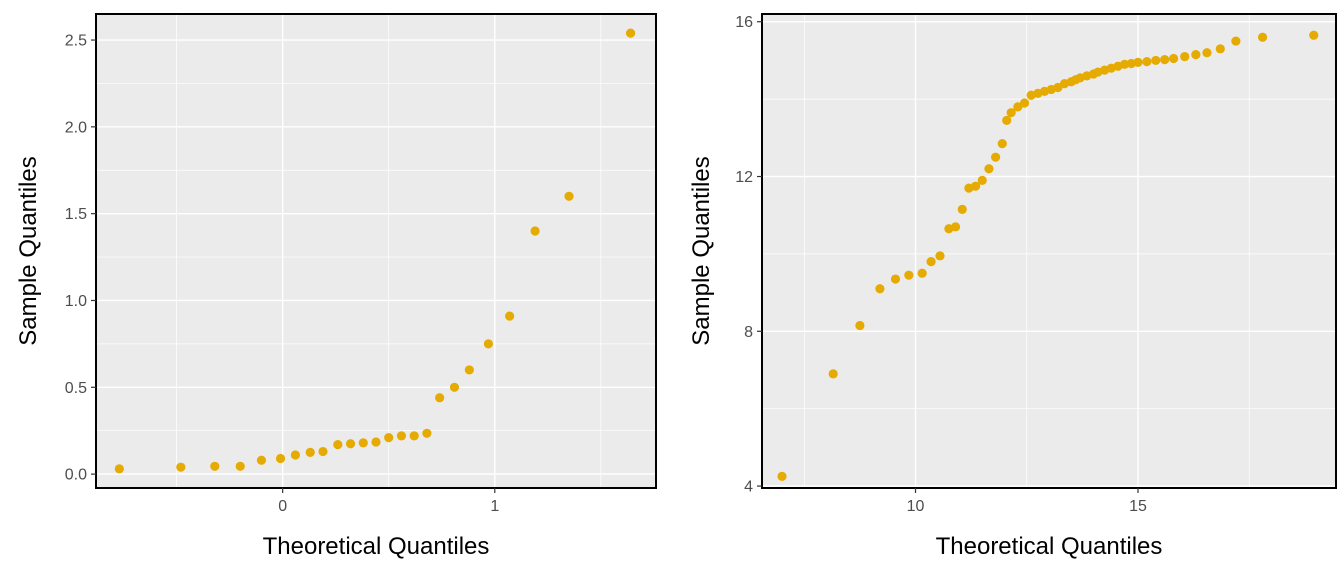  I want to click on x-tick-label: 1, so click(494, 506).